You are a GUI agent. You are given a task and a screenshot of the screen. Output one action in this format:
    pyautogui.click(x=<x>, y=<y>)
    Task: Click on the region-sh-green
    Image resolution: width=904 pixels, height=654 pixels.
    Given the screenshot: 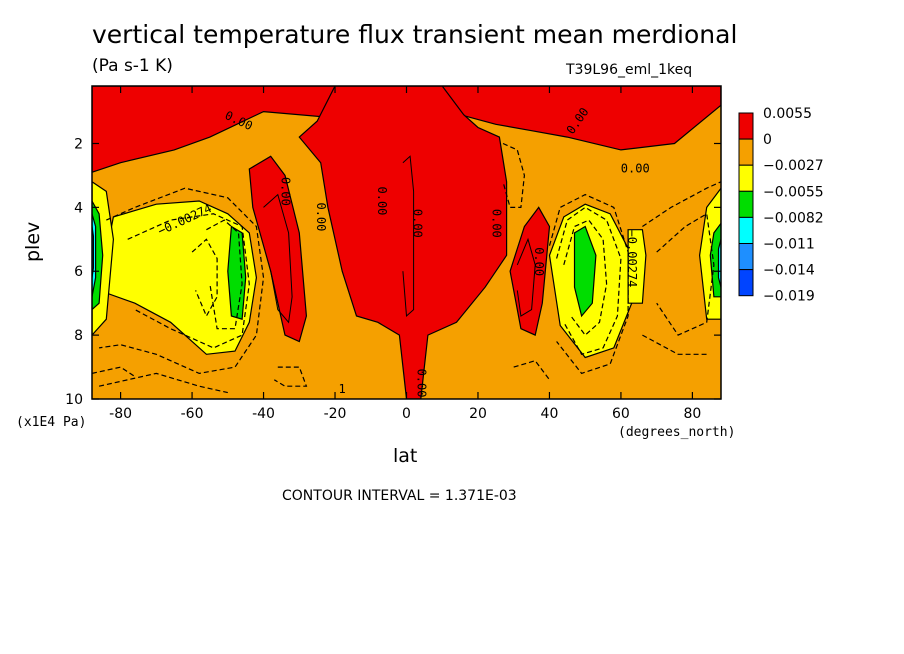 What is the action you would take?
    pyautogui.click(x=237, y=272)
    